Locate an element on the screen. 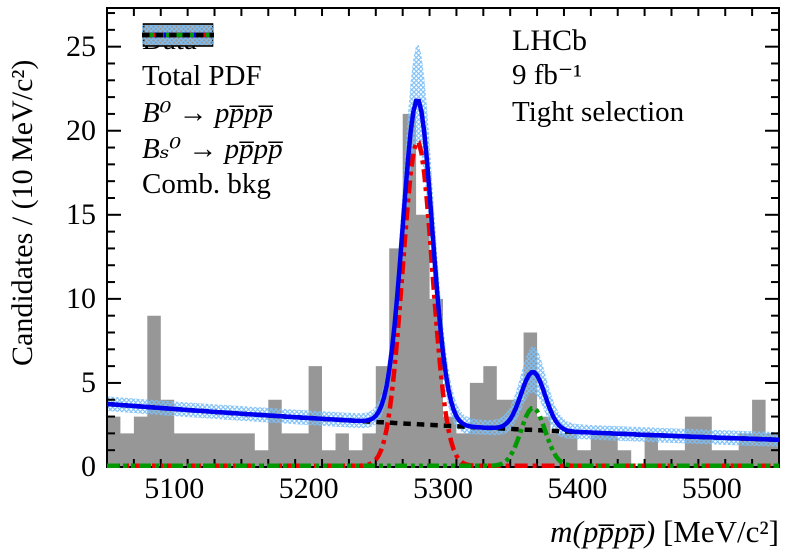 The width and height of the screenshot is (787, 554). y-axis-title: Candidates / (10 MeV/c²) is located at coordinates (22, 212).